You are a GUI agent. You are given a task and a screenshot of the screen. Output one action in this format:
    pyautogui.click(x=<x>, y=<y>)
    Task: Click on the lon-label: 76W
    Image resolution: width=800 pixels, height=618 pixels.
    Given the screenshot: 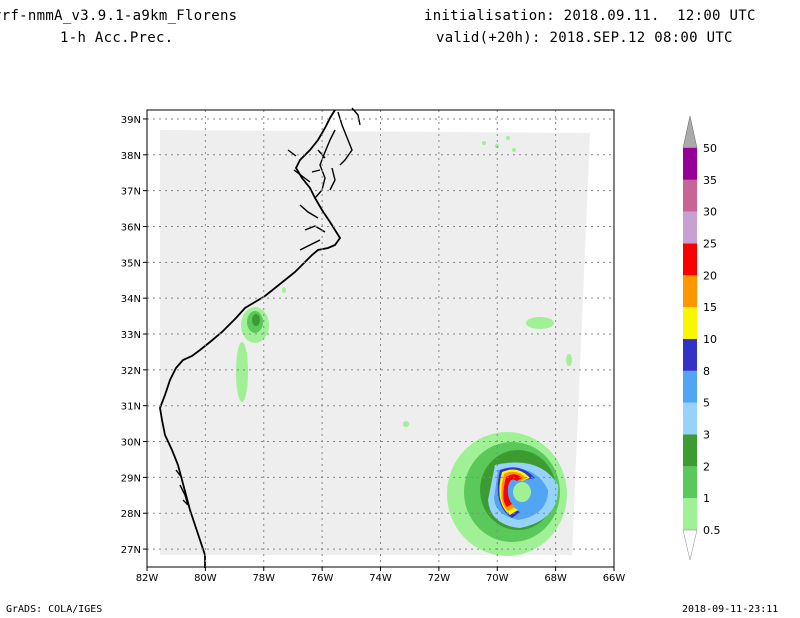 What is the action you would take?
    pyautogui.click(x=322, y=578)
    